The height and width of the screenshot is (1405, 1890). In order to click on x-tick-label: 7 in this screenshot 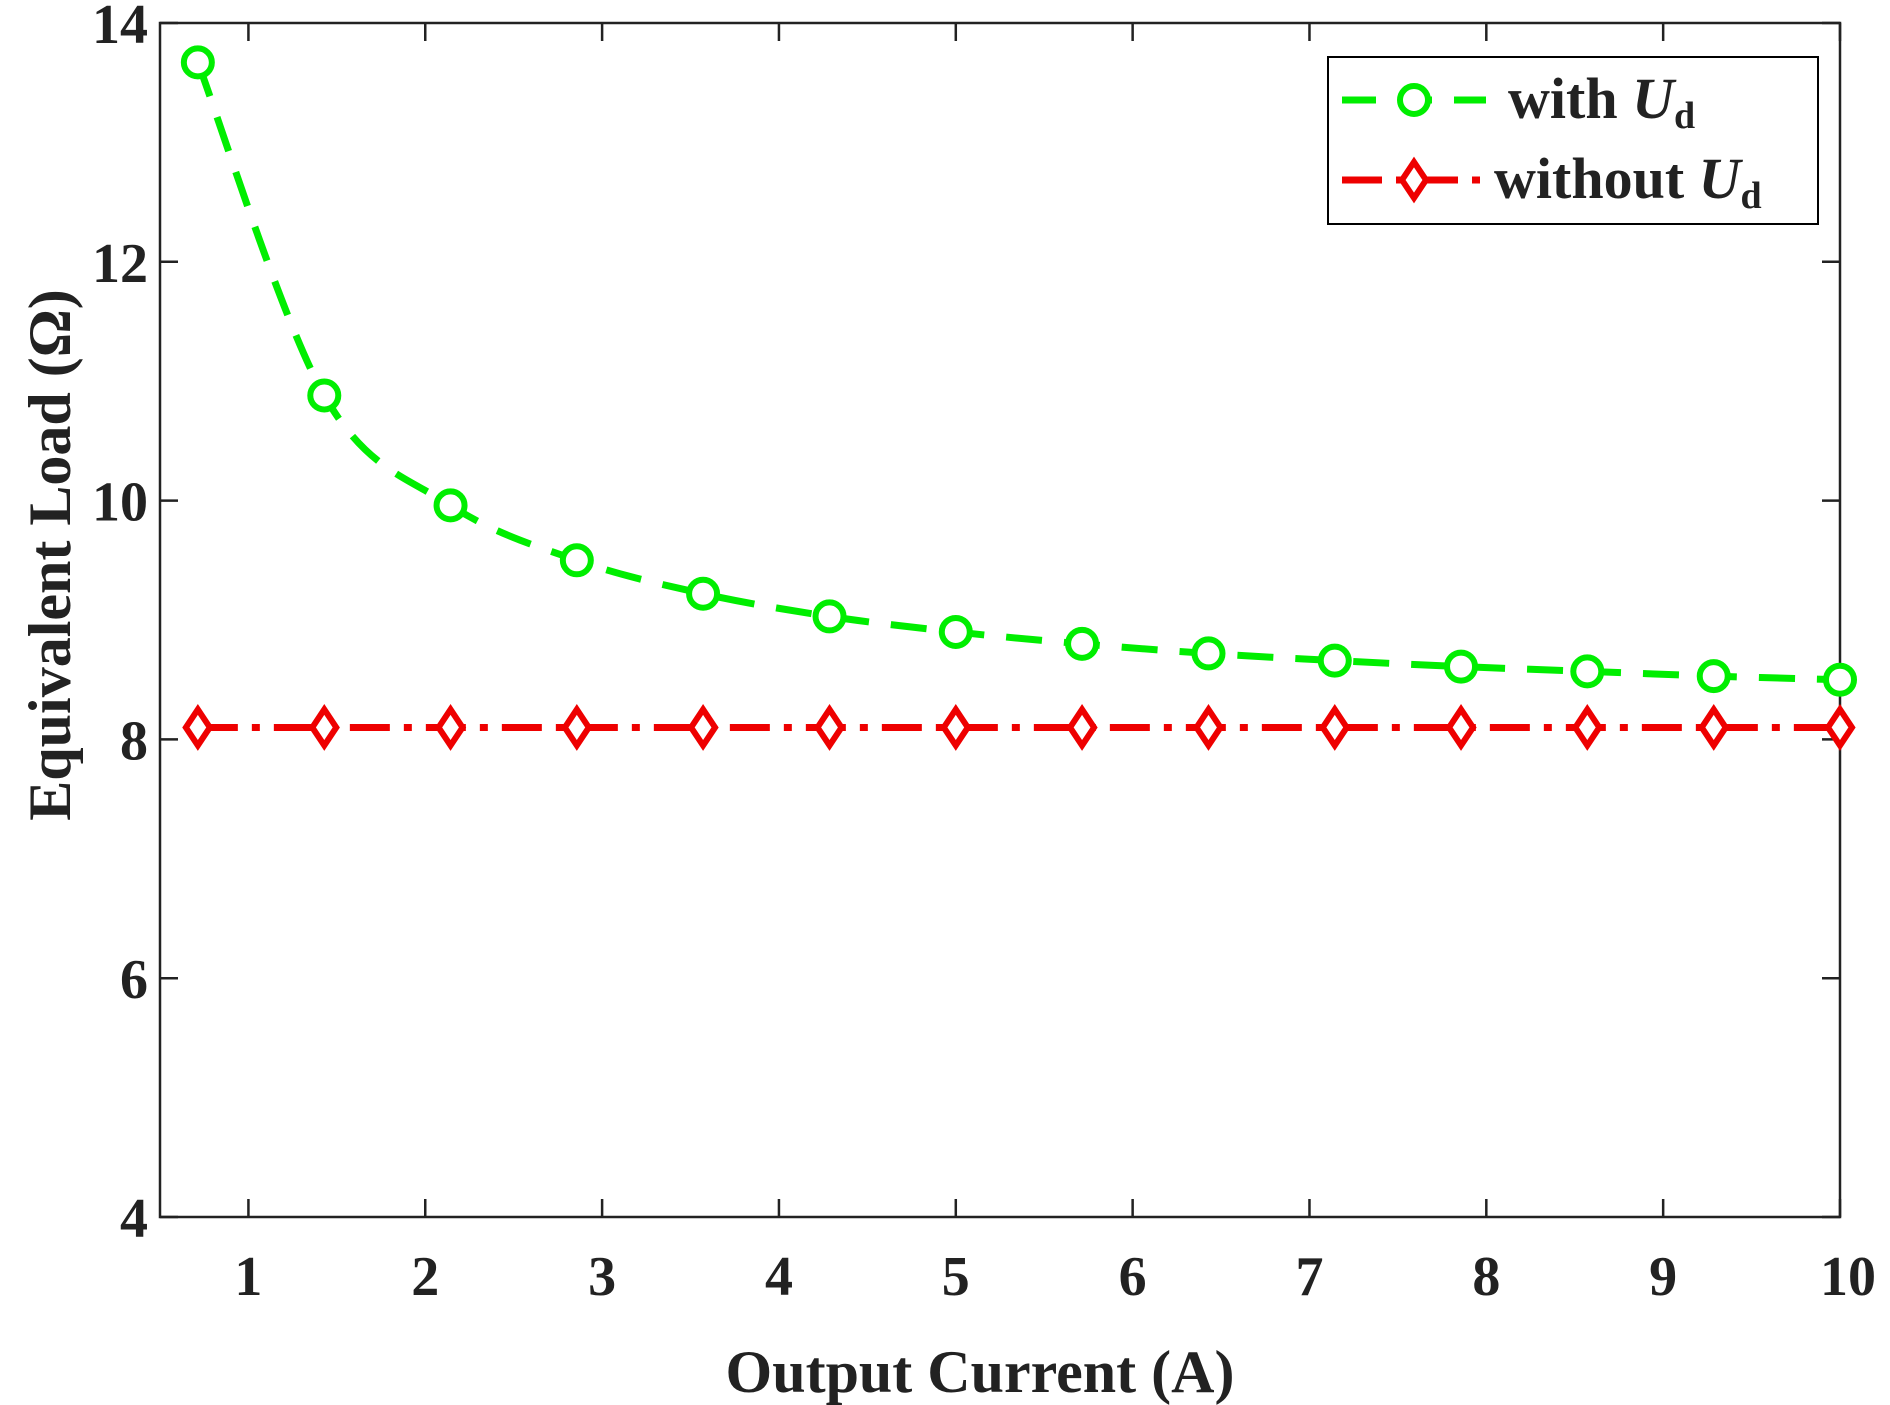, I will do `click(1309, 1277)`.